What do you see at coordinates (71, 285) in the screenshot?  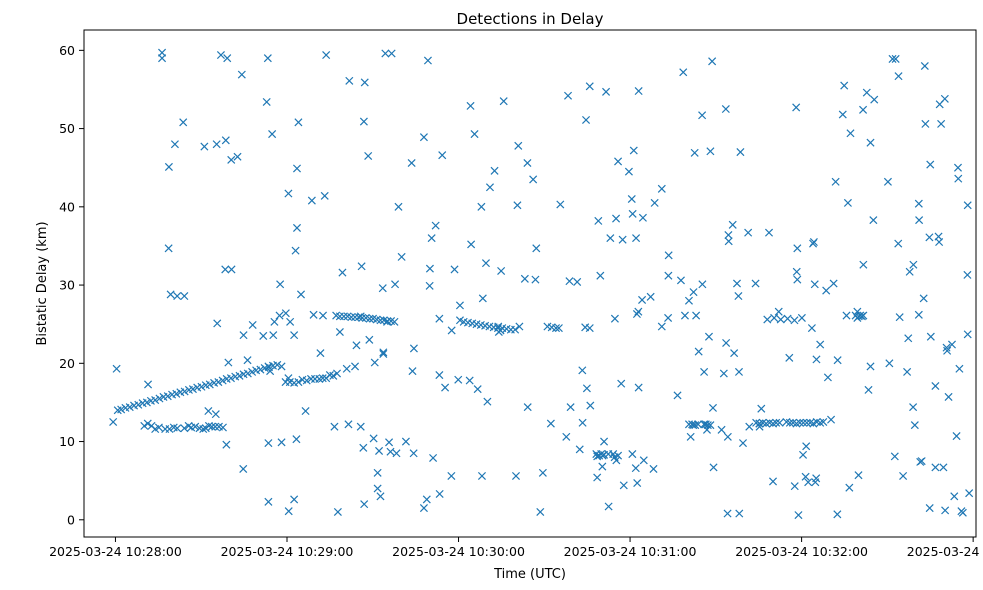 I see `y-axis: 0 10 20 30 40 50 60` at bounding box center [71, 285].